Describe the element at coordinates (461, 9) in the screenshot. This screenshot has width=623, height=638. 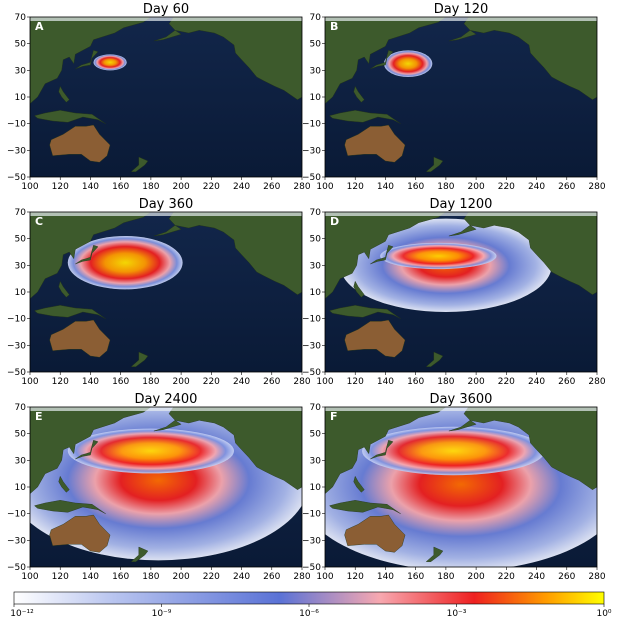
I see `panel-title: Day 120` at that location.